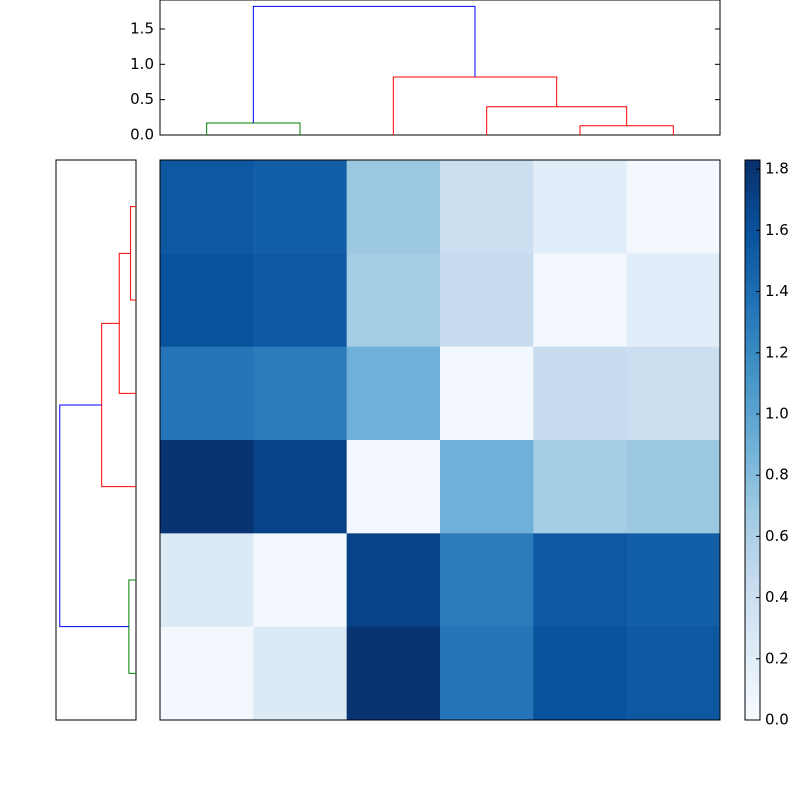  I want to click on colorbar-tick-label: 1.8, so click(777, 169).